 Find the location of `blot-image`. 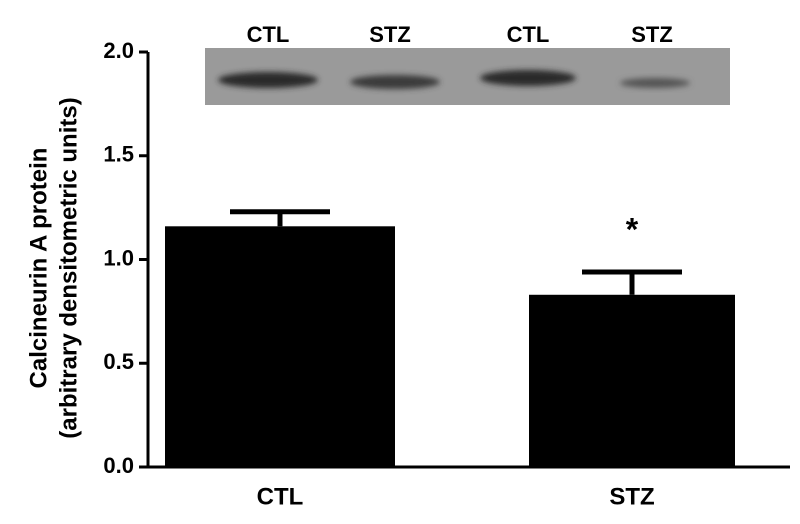

blot-image is located at coordinates (467, 76).